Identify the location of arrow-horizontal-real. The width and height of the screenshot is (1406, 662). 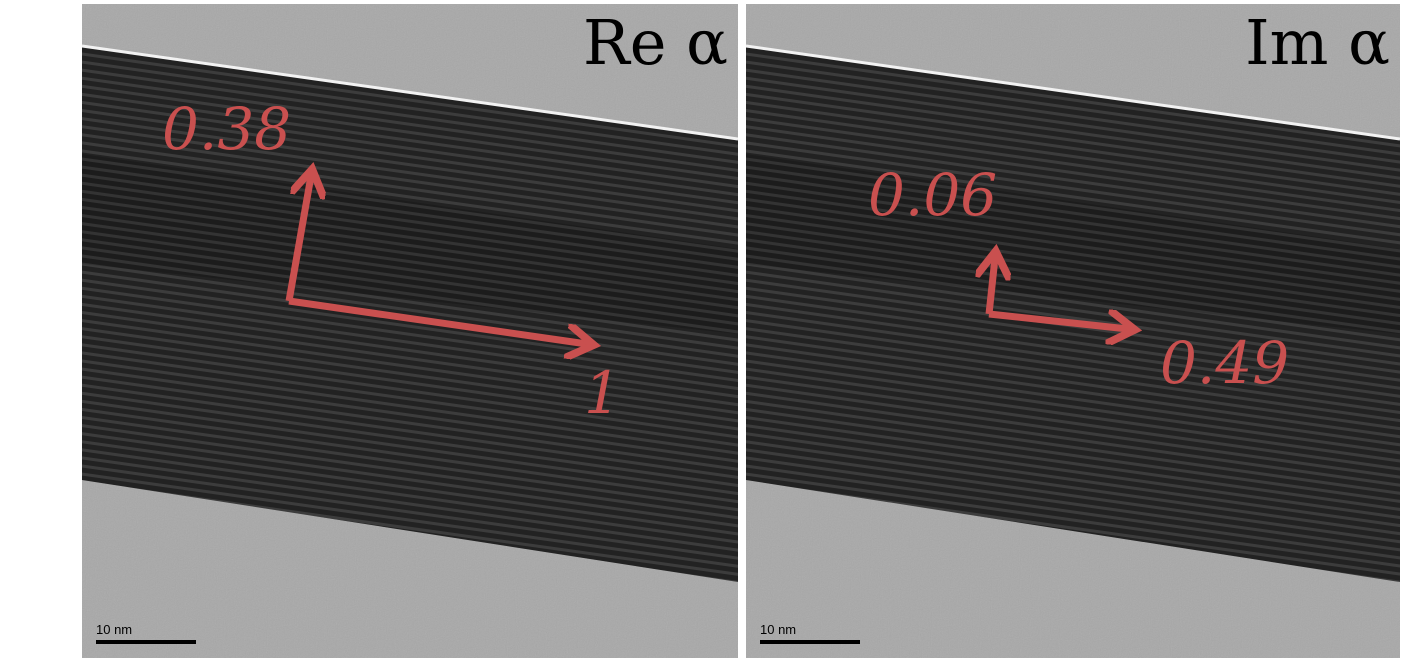
(437, 320).